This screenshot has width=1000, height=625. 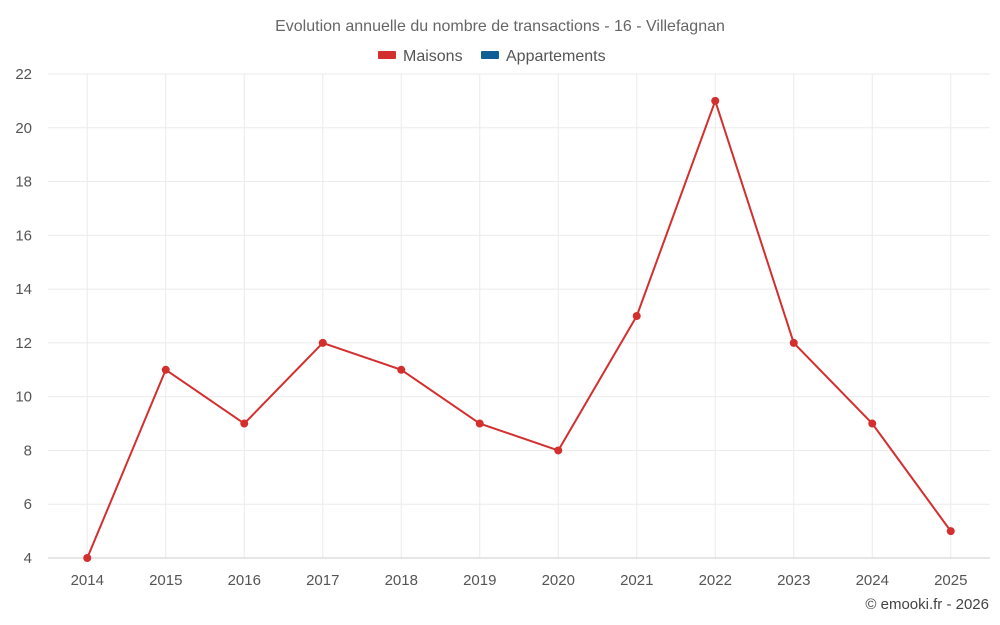 What do you see at coordinates (433, 56) in the screenshot?
I see `legend-label-maisons: Maisons` at bounding box center [433, 56].